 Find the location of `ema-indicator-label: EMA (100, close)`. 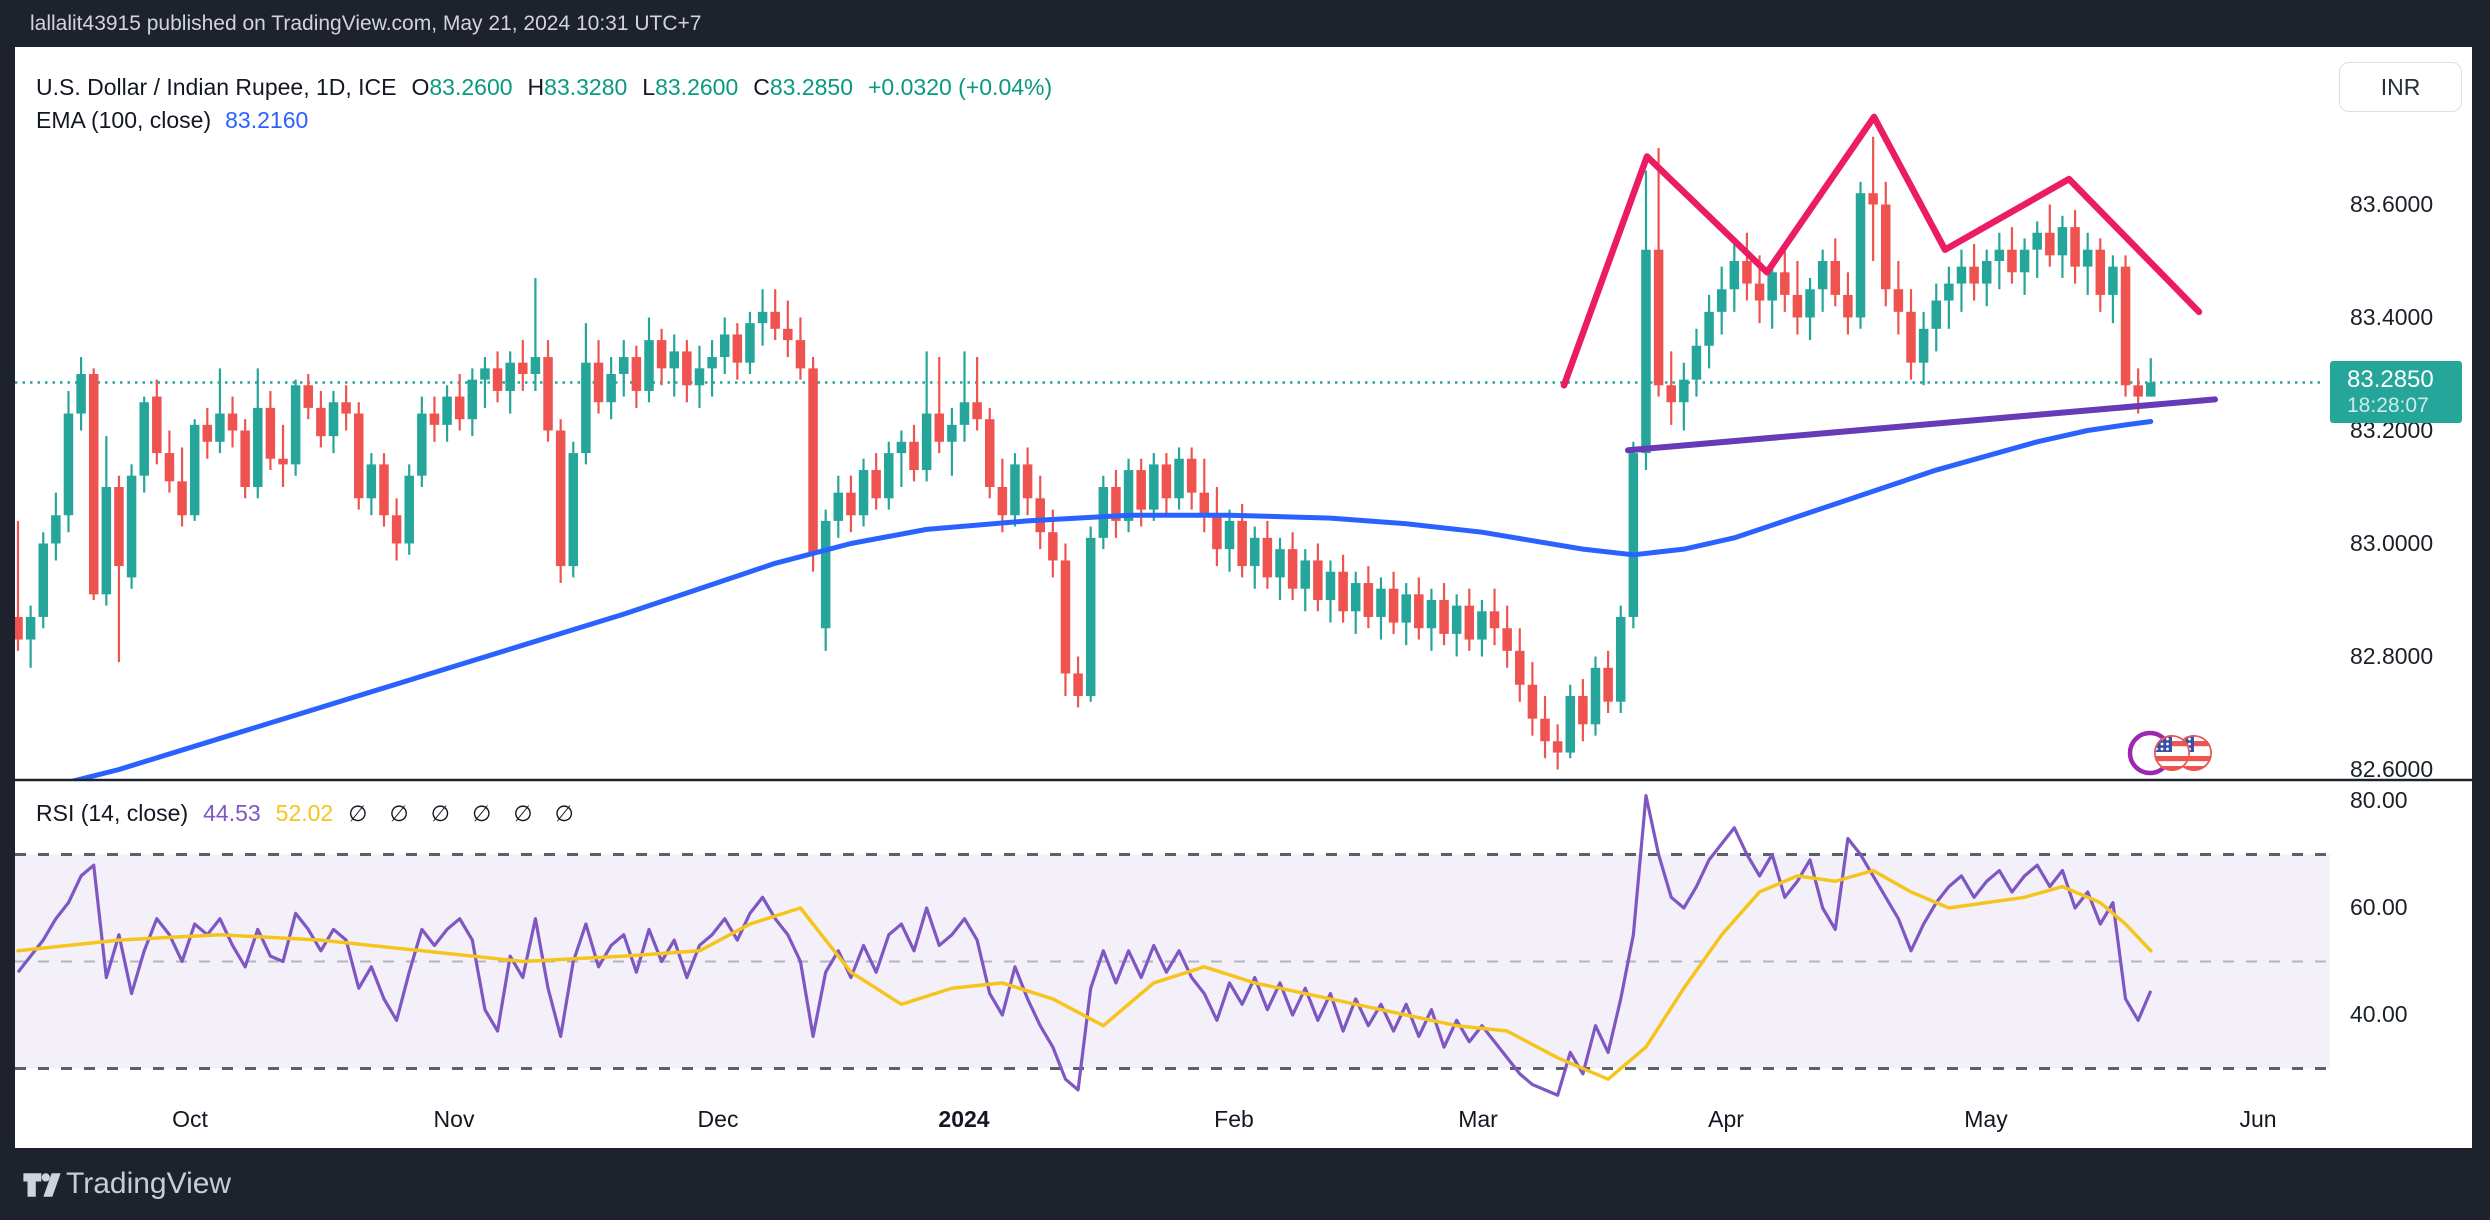

ema-indicator-label: EMA (100, close) is located at coordinates (124, 120).